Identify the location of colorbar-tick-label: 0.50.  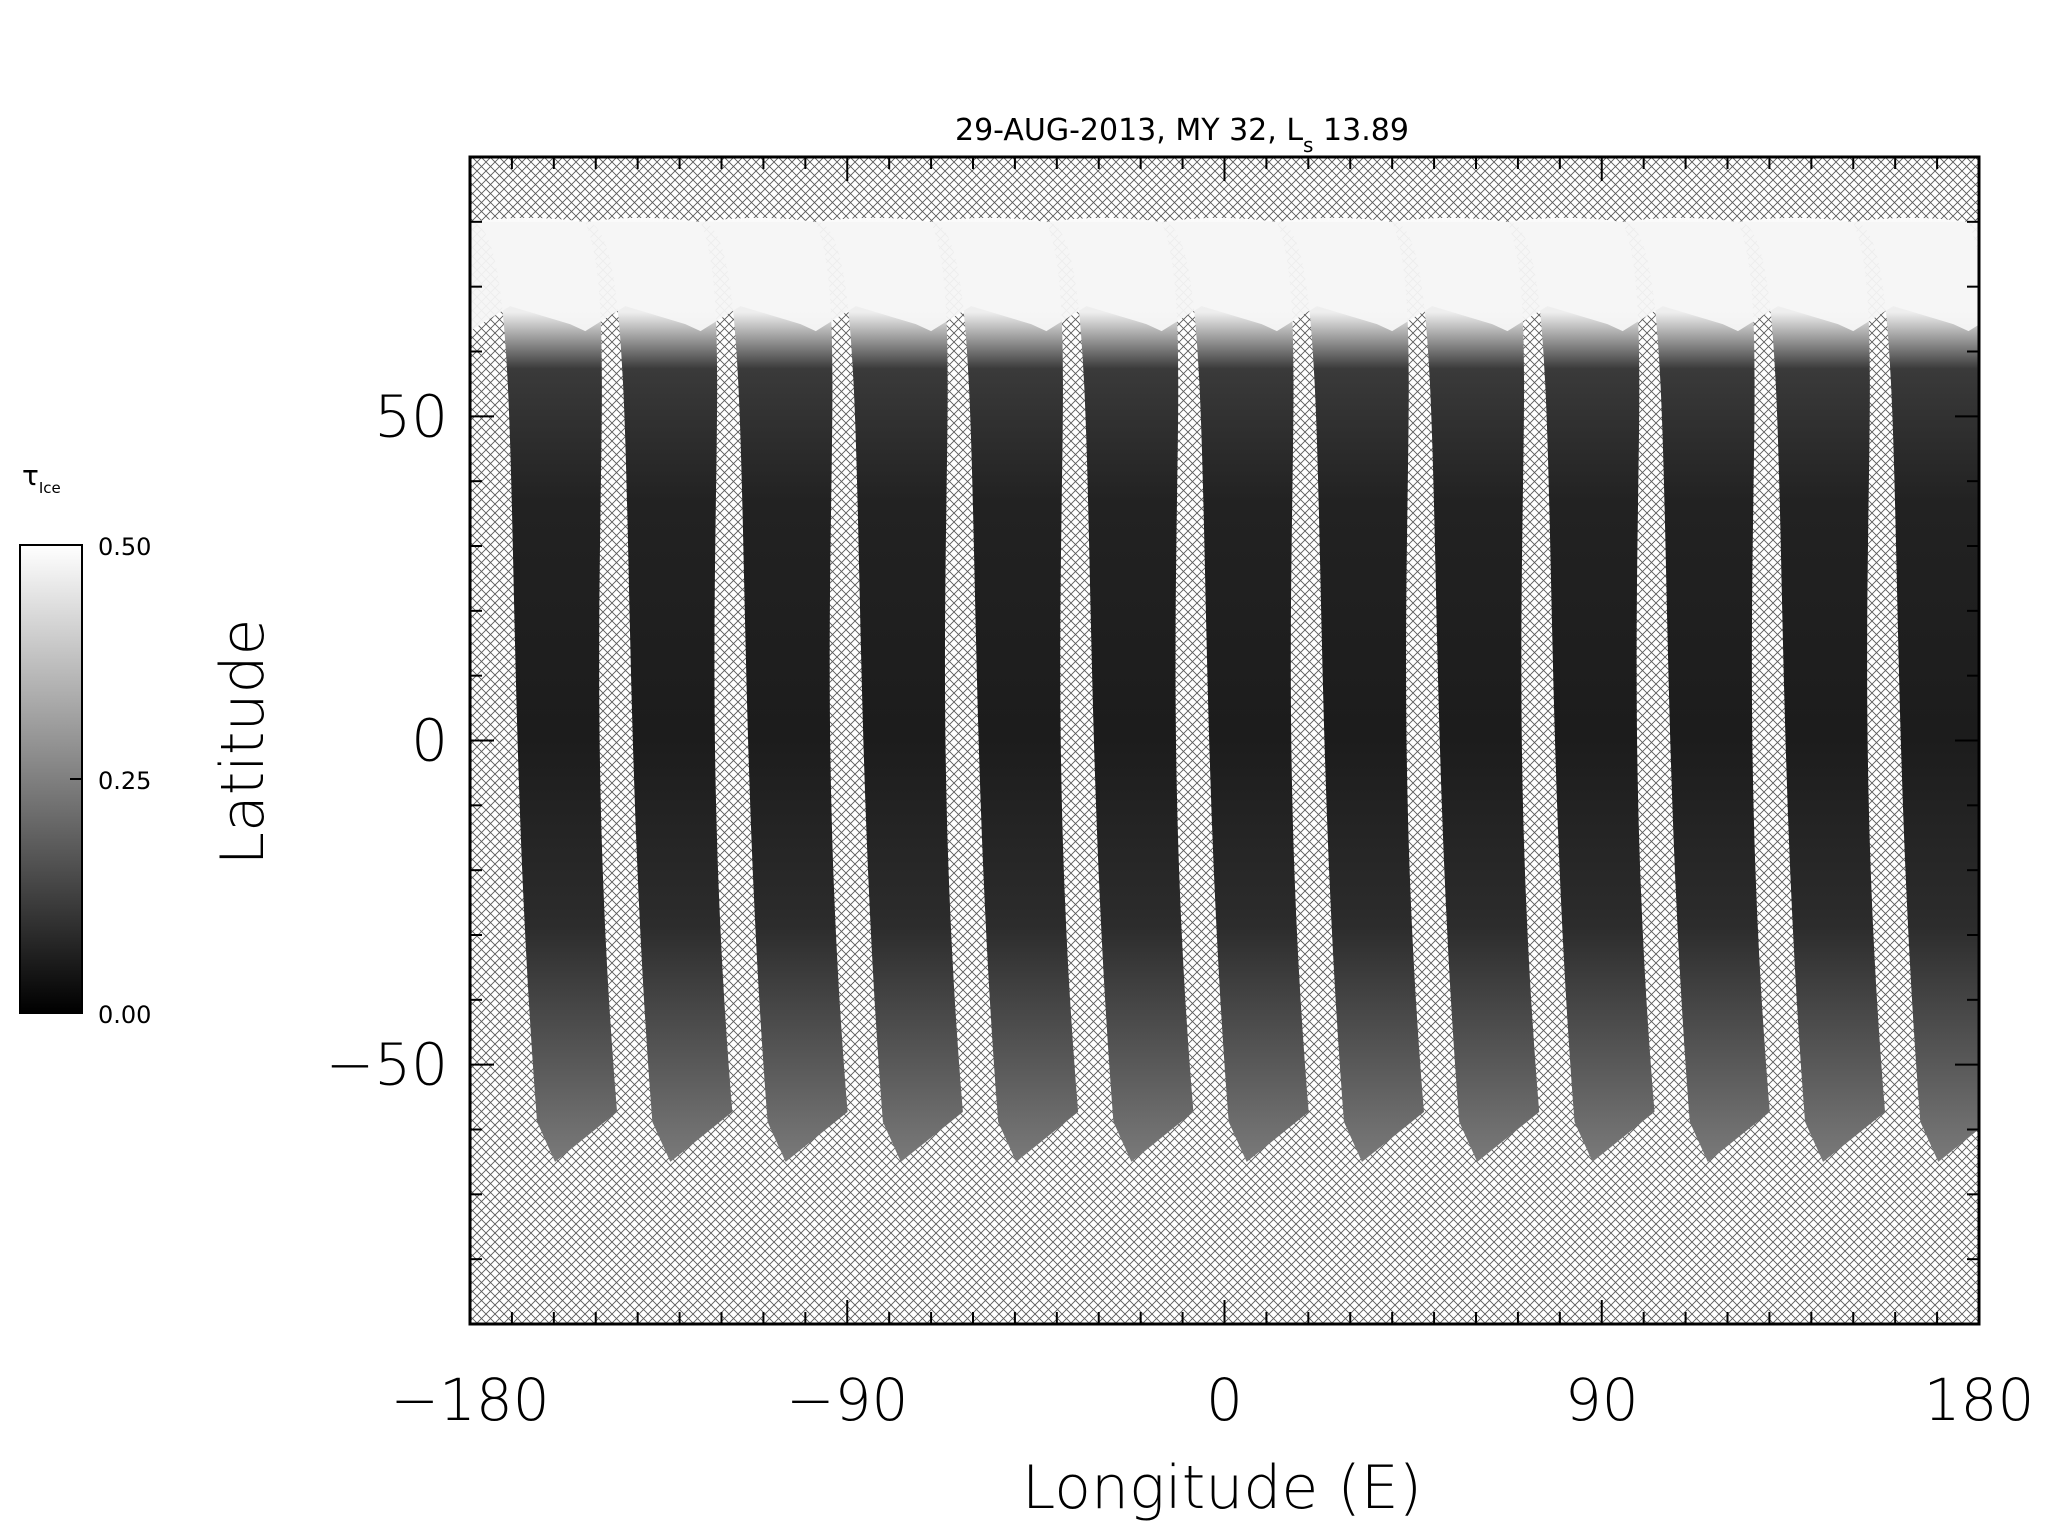
(124, 547).